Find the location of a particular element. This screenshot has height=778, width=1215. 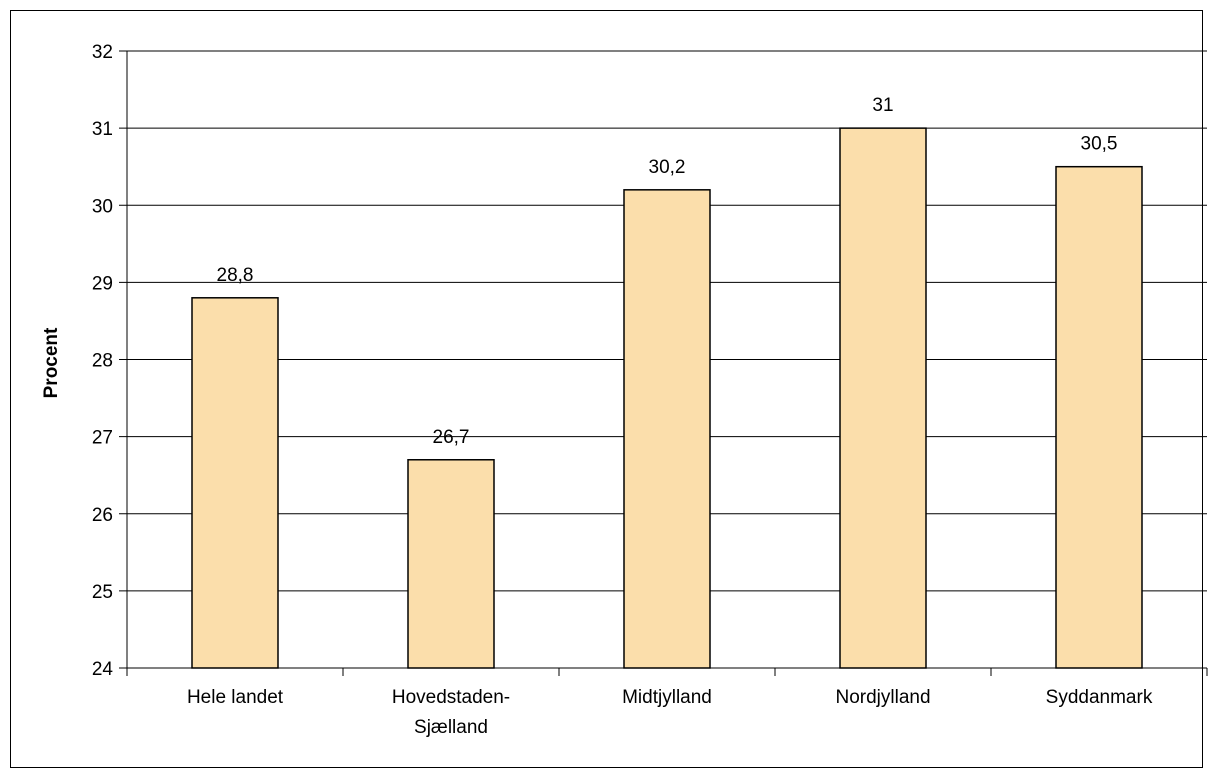

y-tick-label: 31 is located at coordinates (102, 129).